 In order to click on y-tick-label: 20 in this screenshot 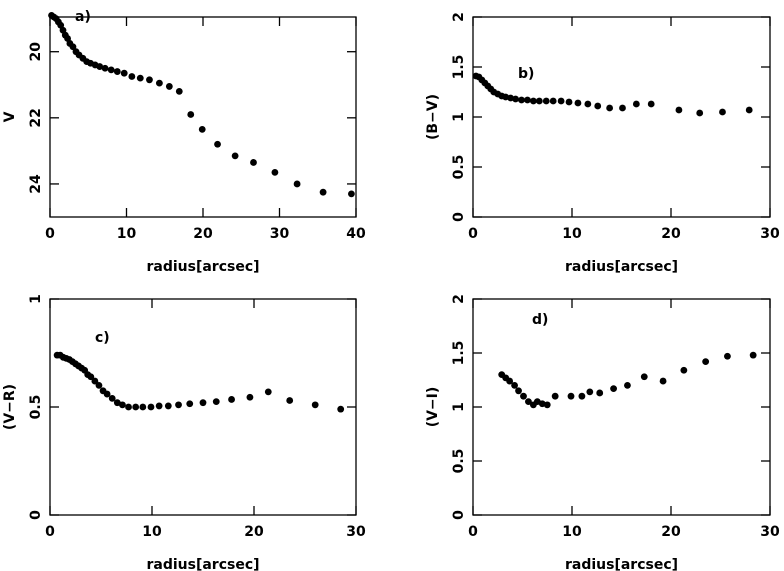, I will do `click(36, 52)`.